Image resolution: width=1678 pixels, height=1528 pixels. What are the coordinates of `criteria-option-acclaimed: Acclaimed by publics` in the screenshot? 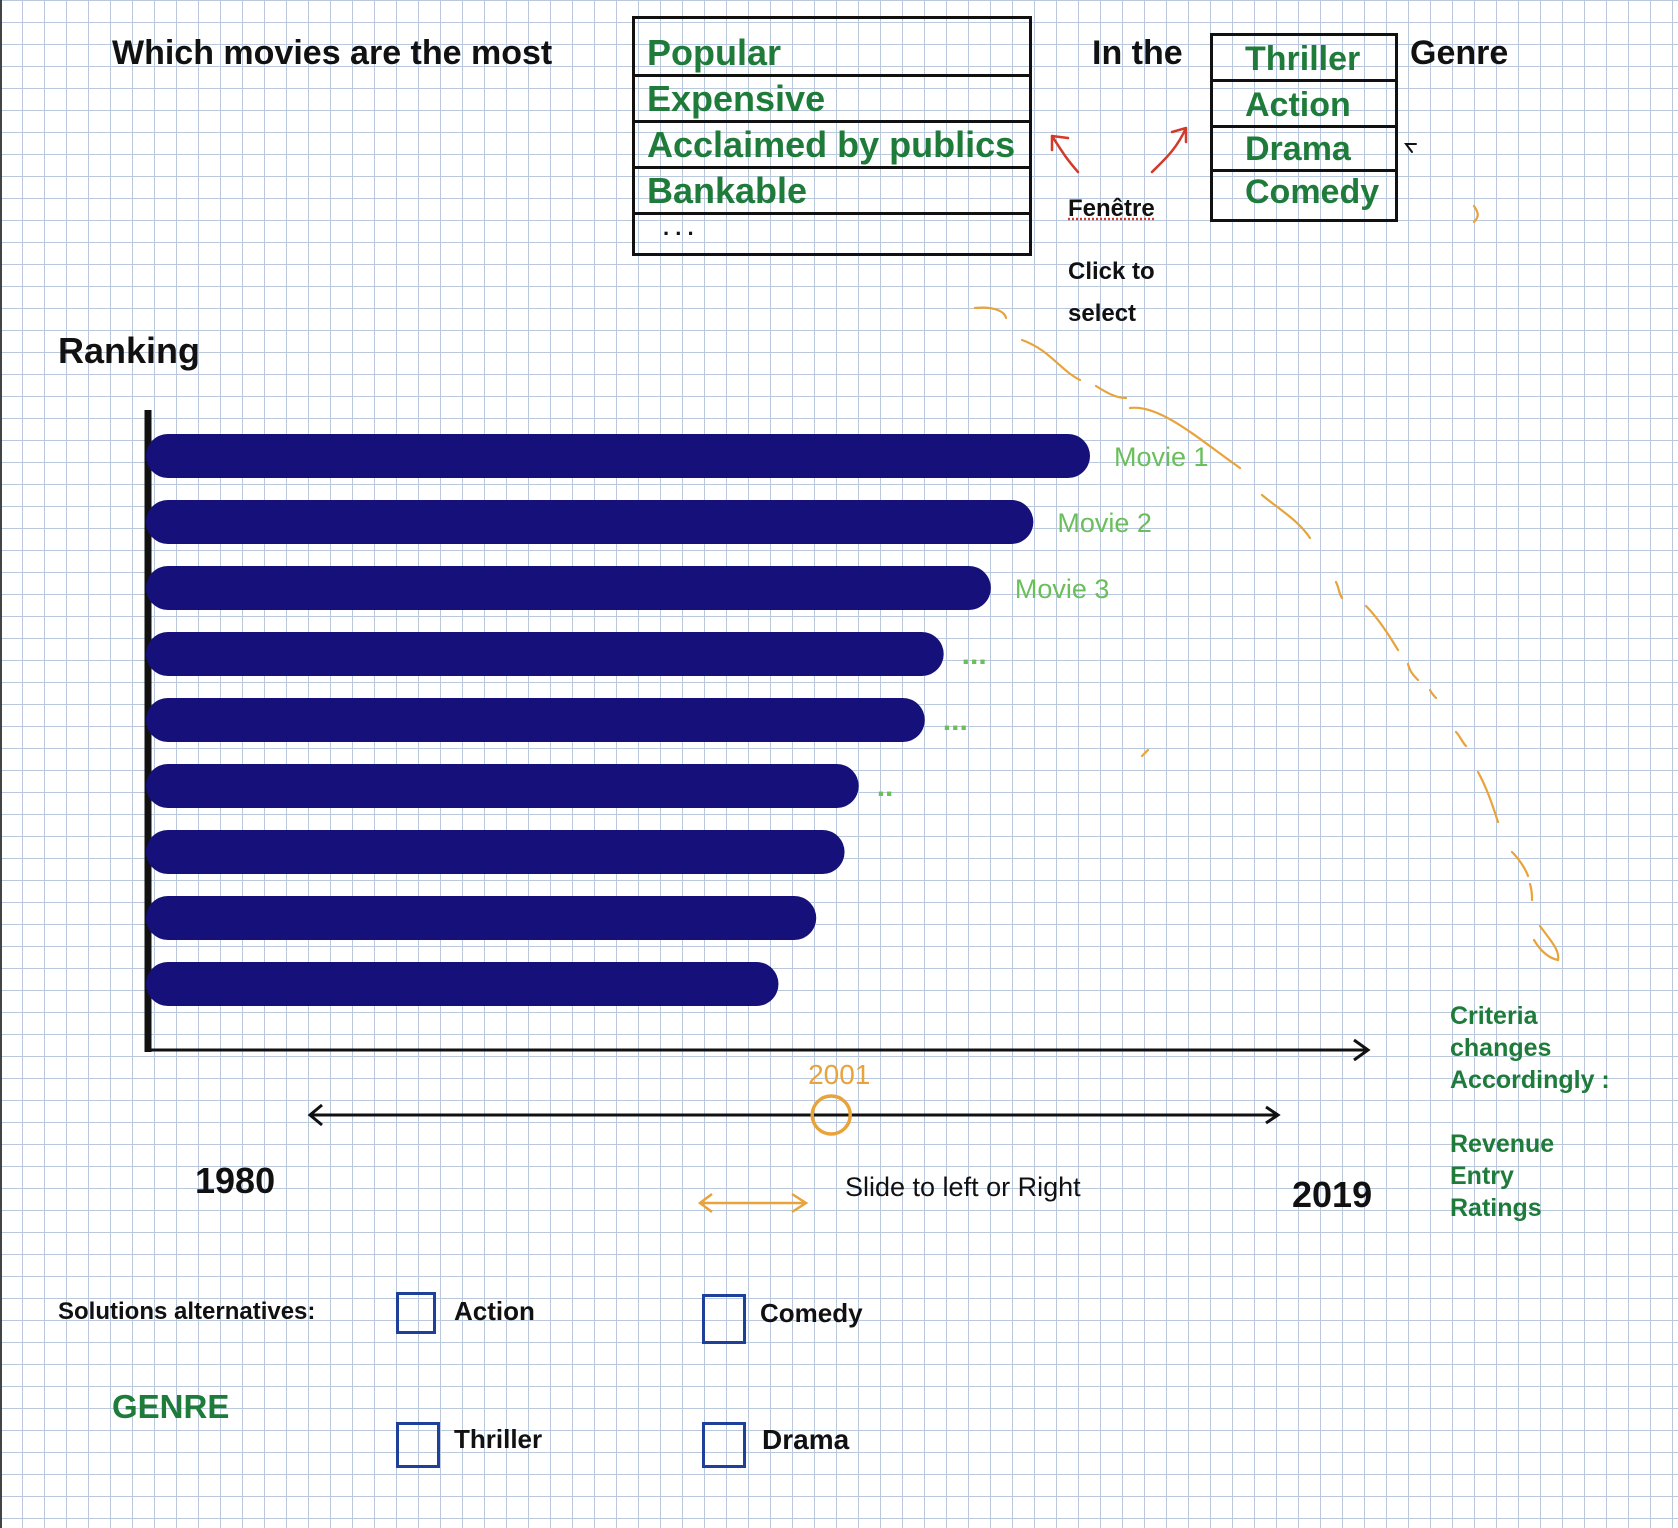 It's located at (832, 146).